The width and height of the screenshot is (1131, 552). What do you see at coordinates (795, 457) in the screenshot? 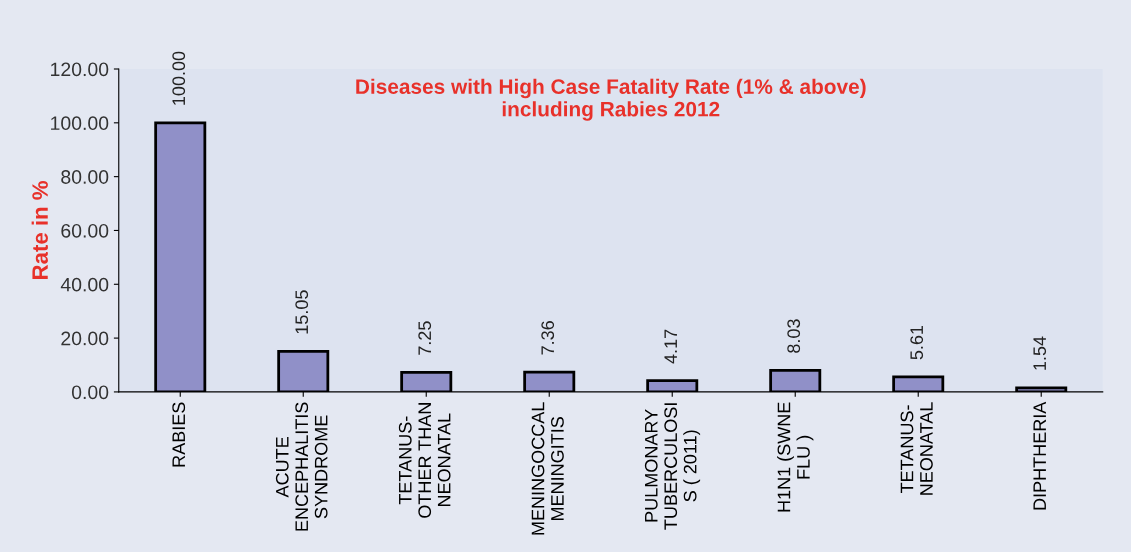
I see `x-tick-label: H1N1 (SWNE FLU )` at bounding box center [795, 457].